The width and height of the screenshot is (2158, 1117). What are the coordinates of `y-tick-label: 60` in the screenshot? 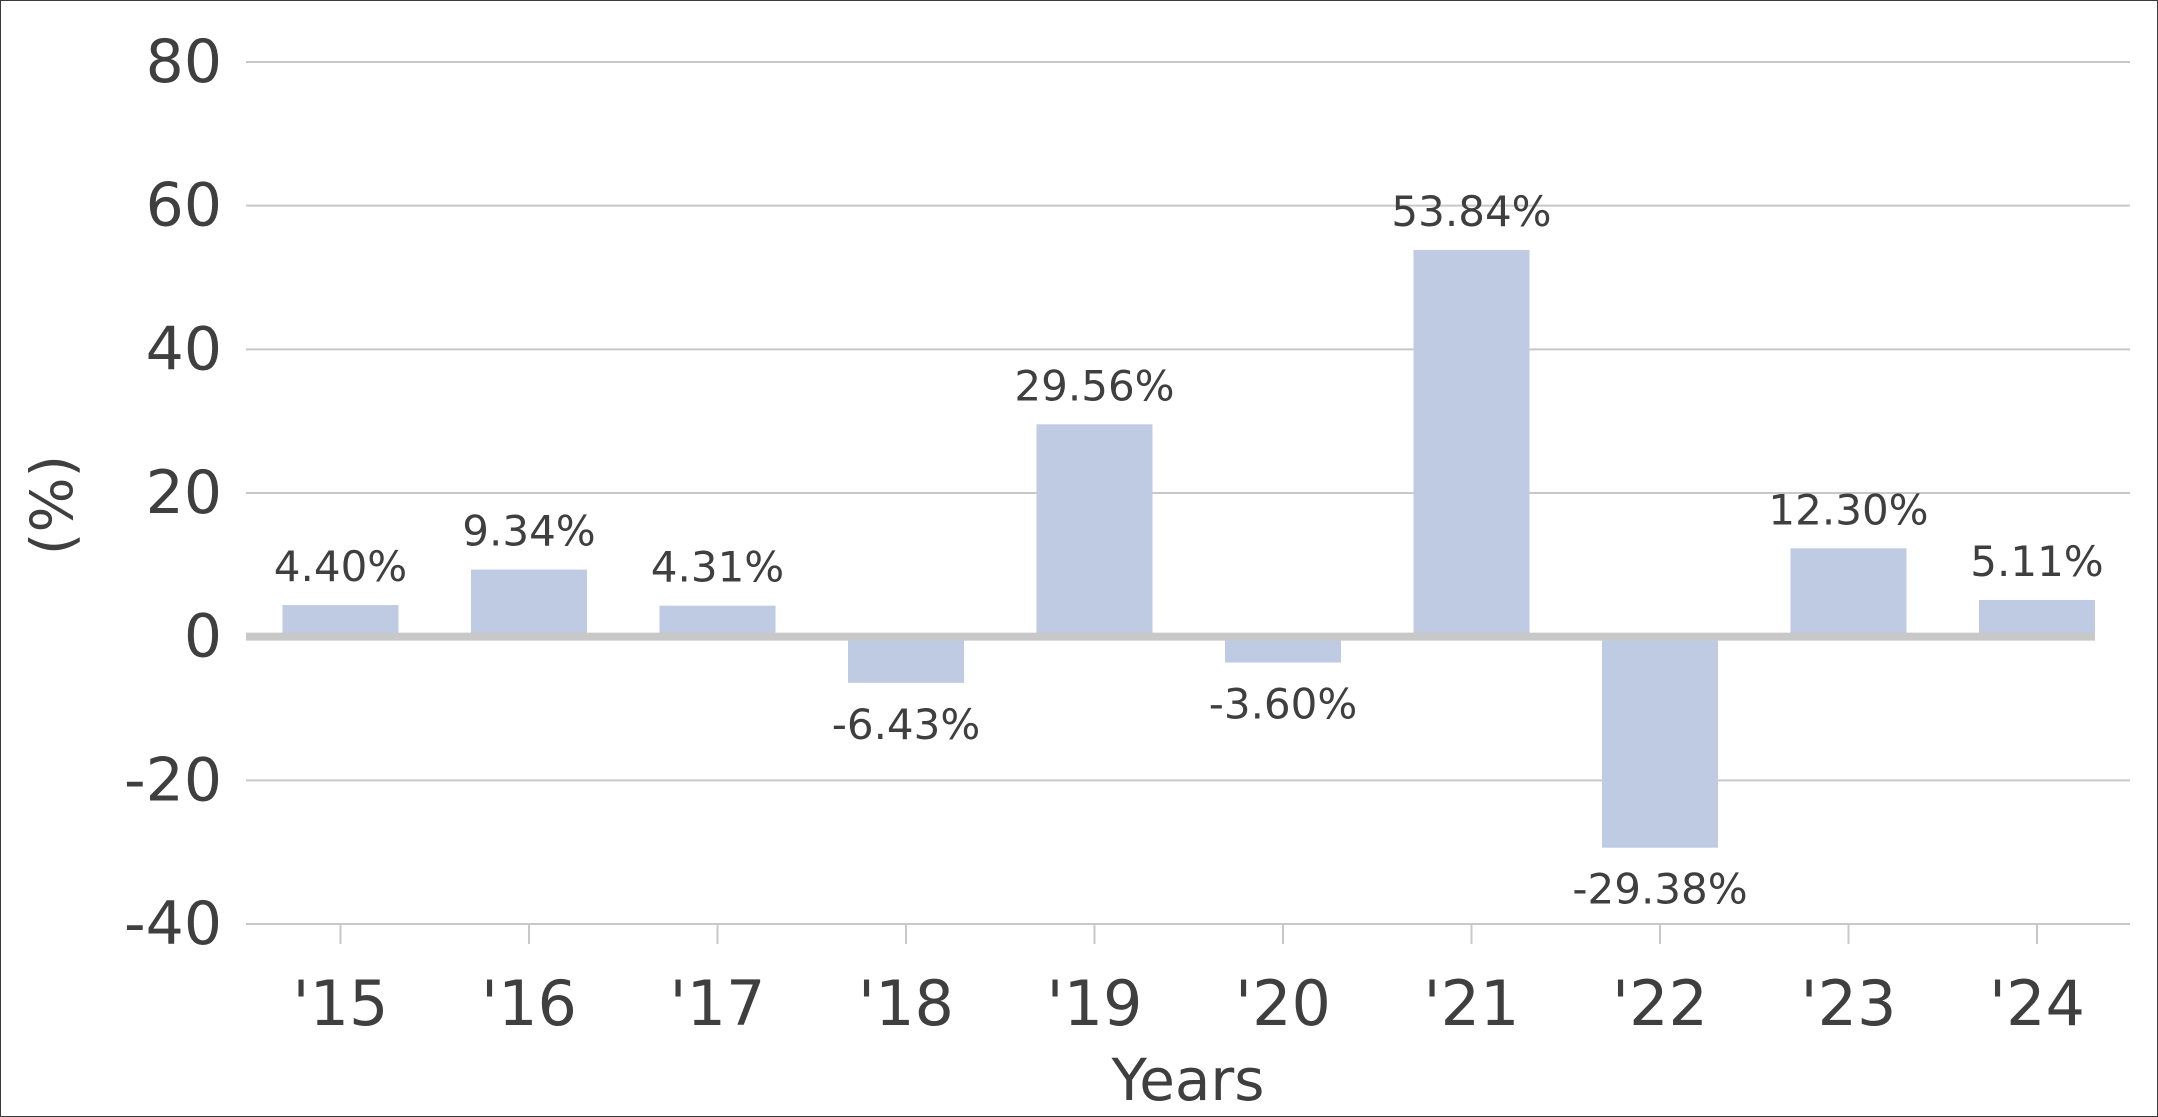 It's located at (184, 206).